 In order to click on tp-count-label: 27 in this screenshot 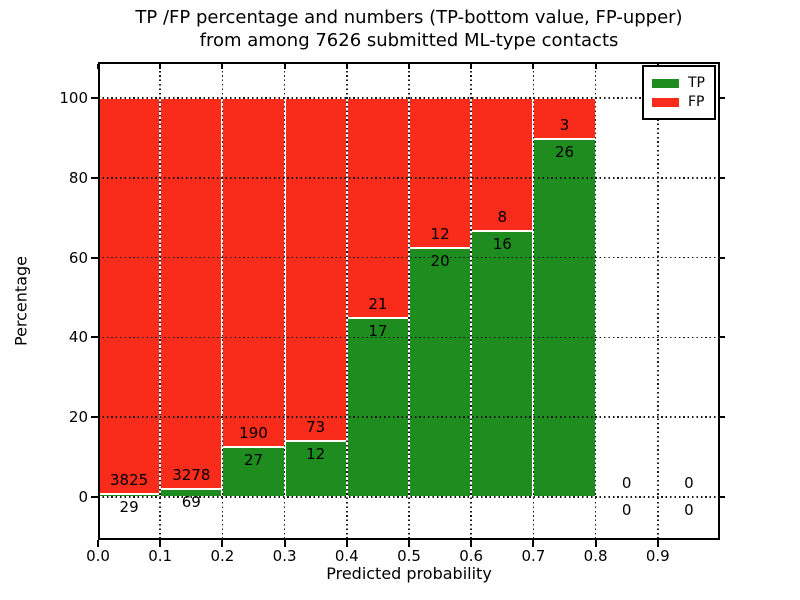, I will do `click(253, 460)`.